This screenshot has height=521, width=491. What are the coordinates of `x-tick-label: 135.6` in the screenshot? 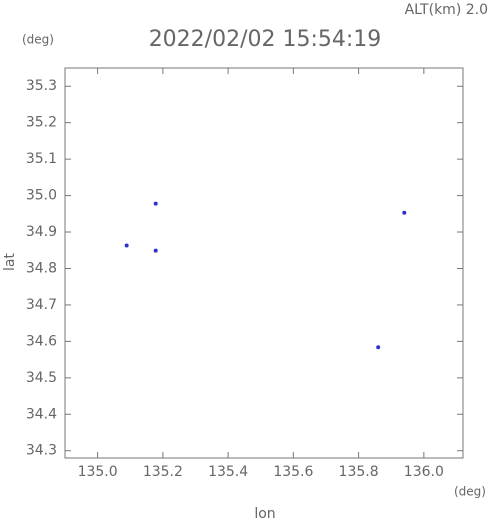 It's located at (293, 472).